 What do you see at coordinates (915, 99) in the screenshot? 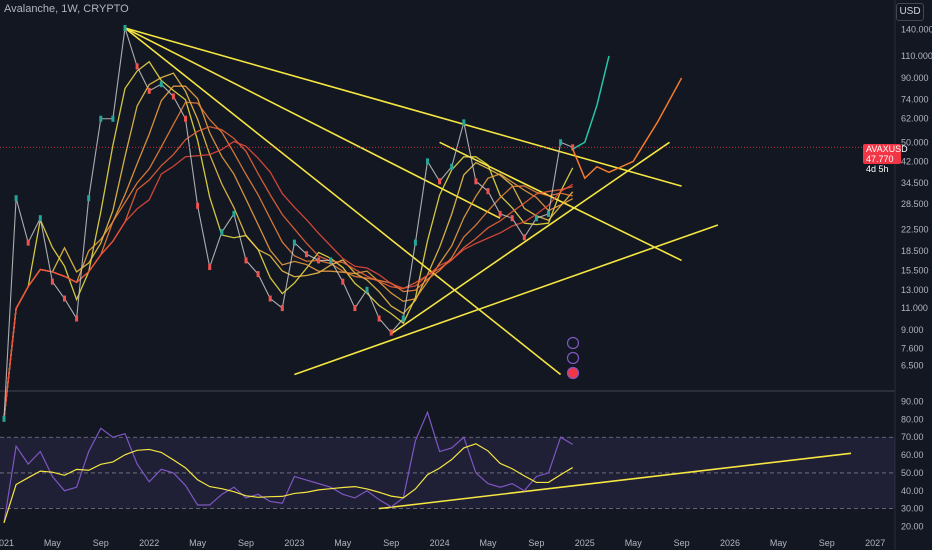
I see `price-tick-label: 74.000` at bounding box center [915, 99].